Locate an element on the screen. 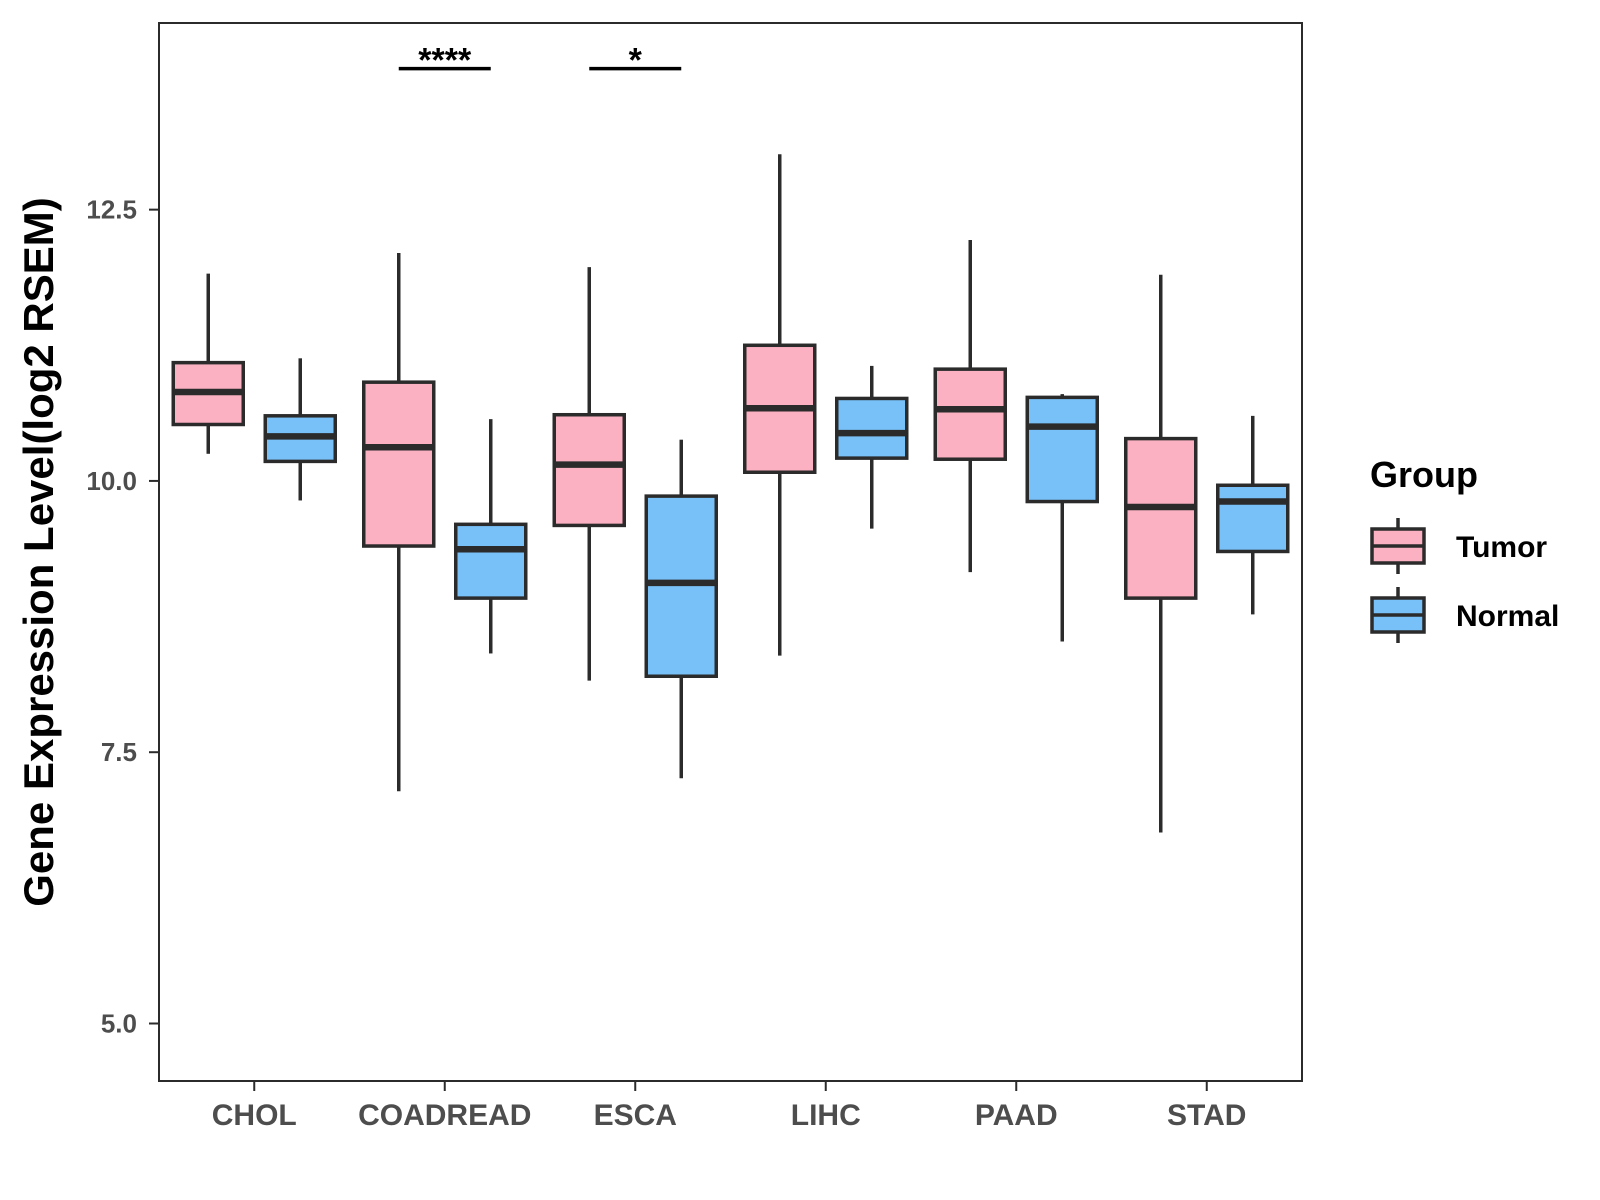  y-axis-title: Gene Expression Level(log2 RSEM) is located at coordinates (38, 552).